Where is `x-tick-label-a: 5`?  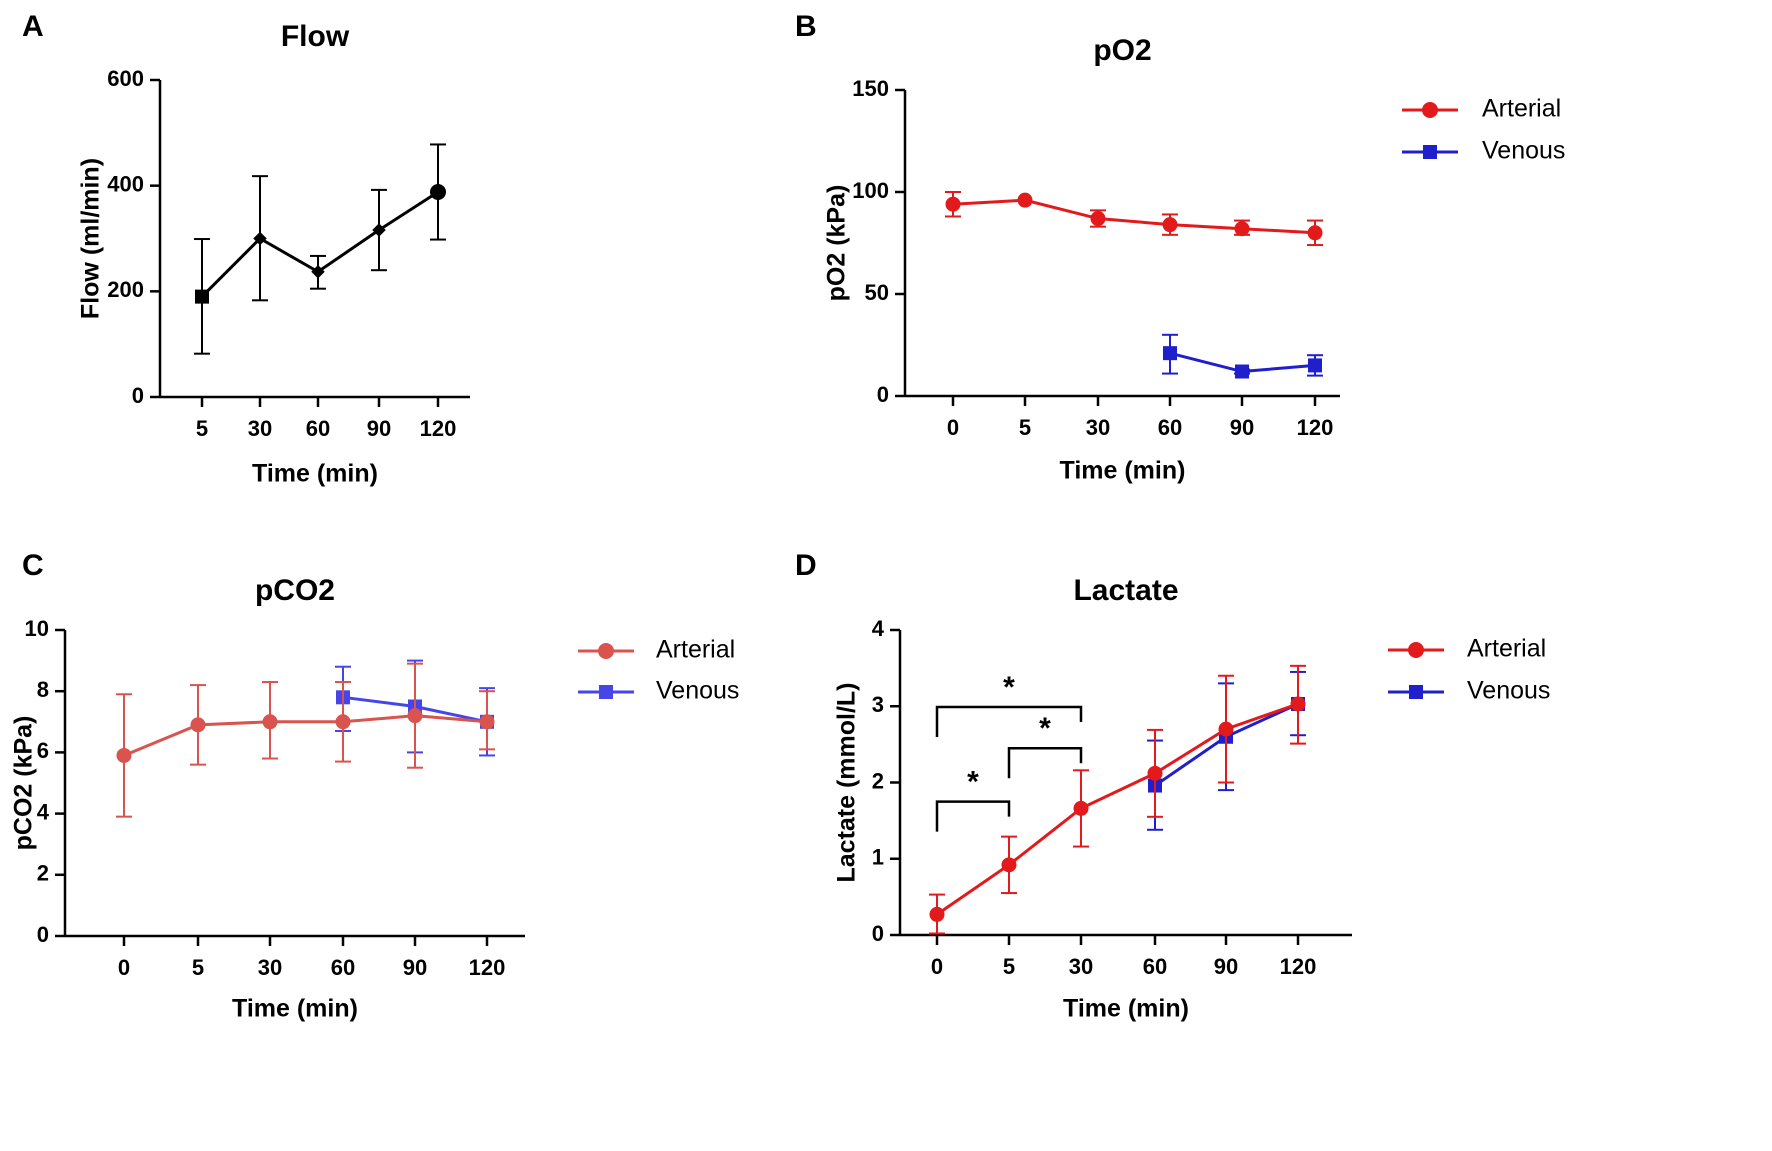
x-tick-label-a: 5 is located at coordinates (202, 428).